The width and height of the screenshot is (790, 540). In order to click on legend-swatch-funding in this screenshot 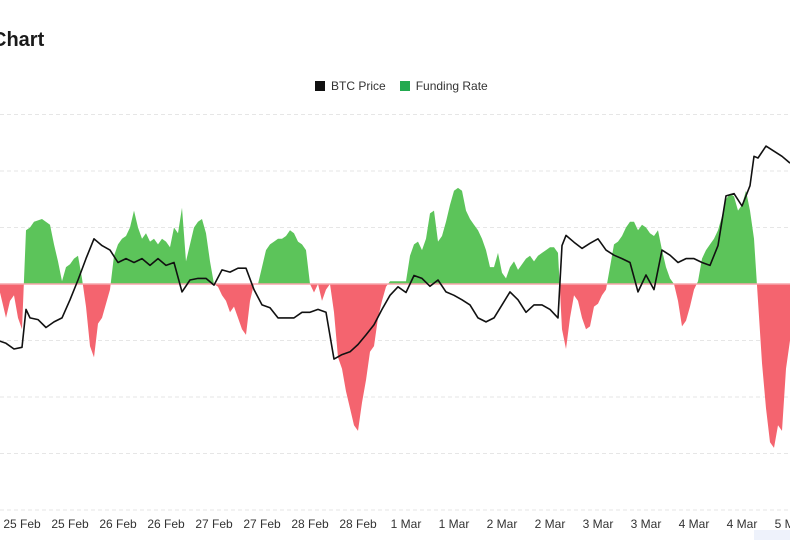, I will do `click(404, 86)`.